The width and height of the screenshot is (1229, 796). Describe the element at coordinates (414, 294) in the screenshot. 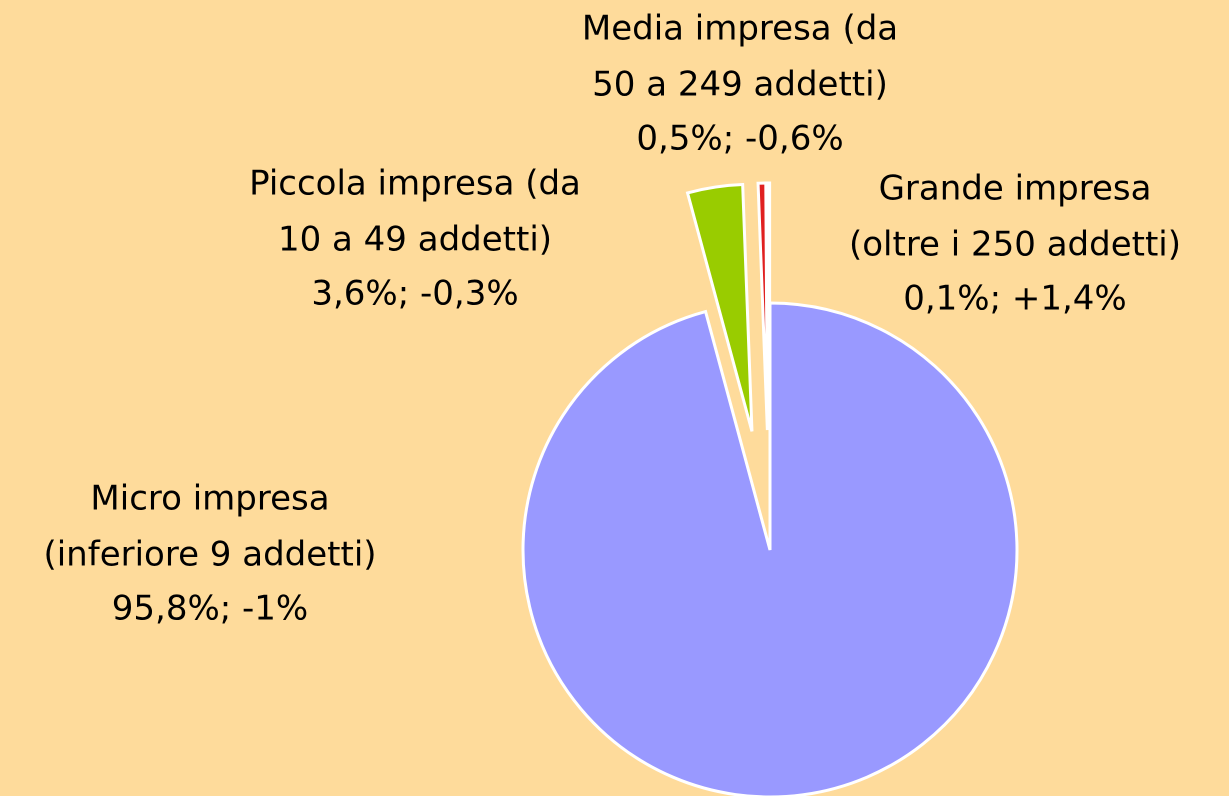

I see `slice-value-label: 3,6%; -0,3%` at that location.